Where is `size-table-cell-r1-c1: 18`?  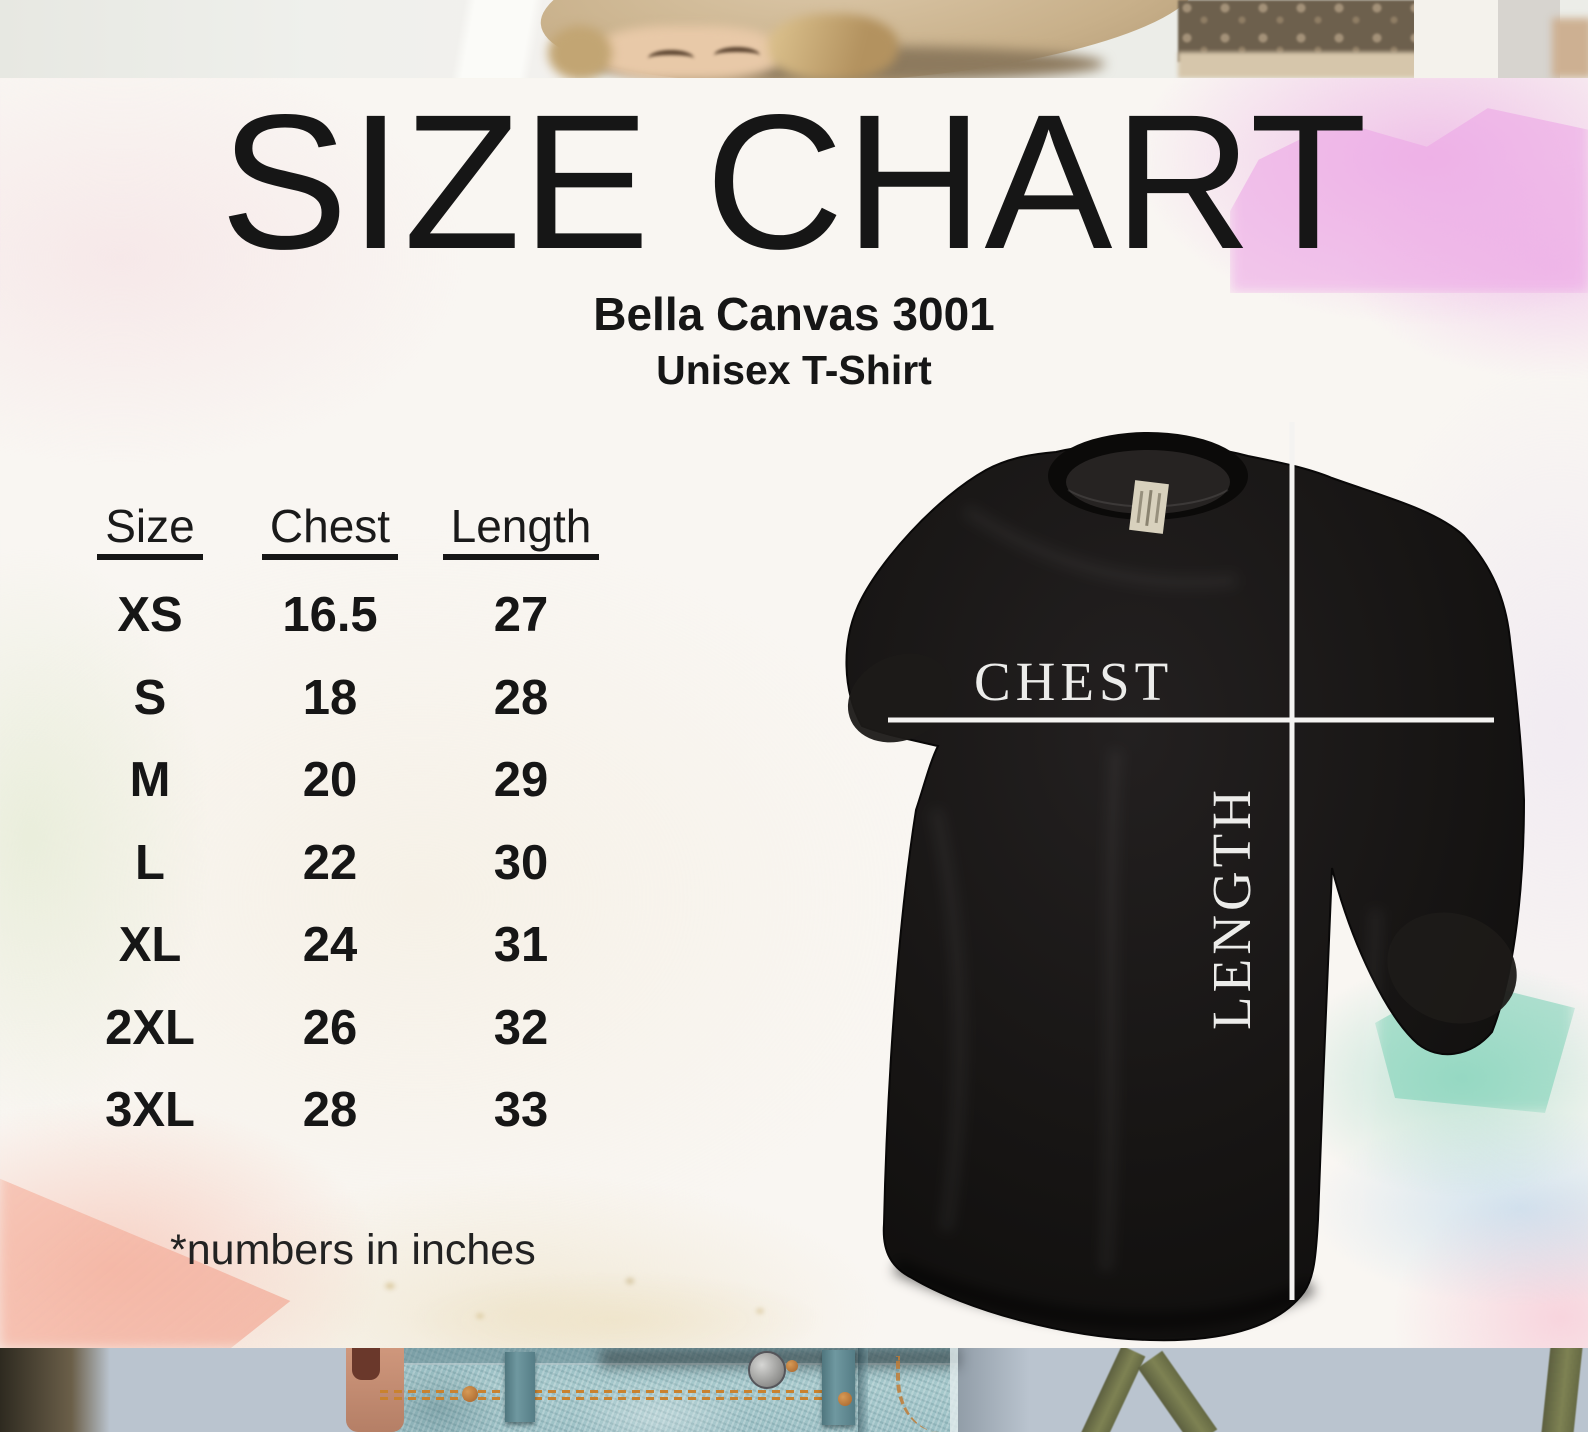 size-table-cell-r1-c1: 18 is located at coordinates (330, 697).